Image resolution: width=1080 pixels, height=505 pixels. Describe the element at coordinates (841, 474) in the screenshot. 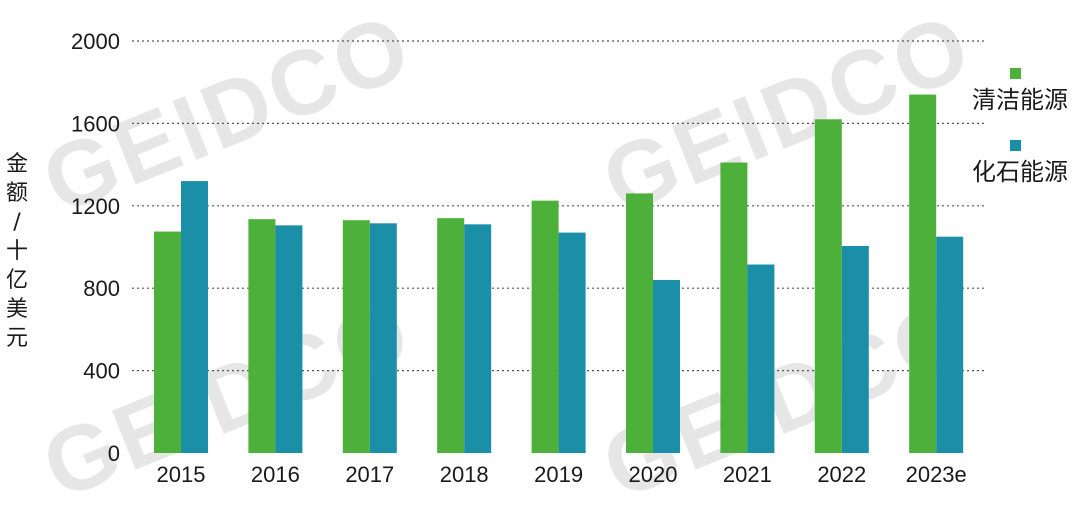

I see `x-tick-label-2022: 2022` at that location.